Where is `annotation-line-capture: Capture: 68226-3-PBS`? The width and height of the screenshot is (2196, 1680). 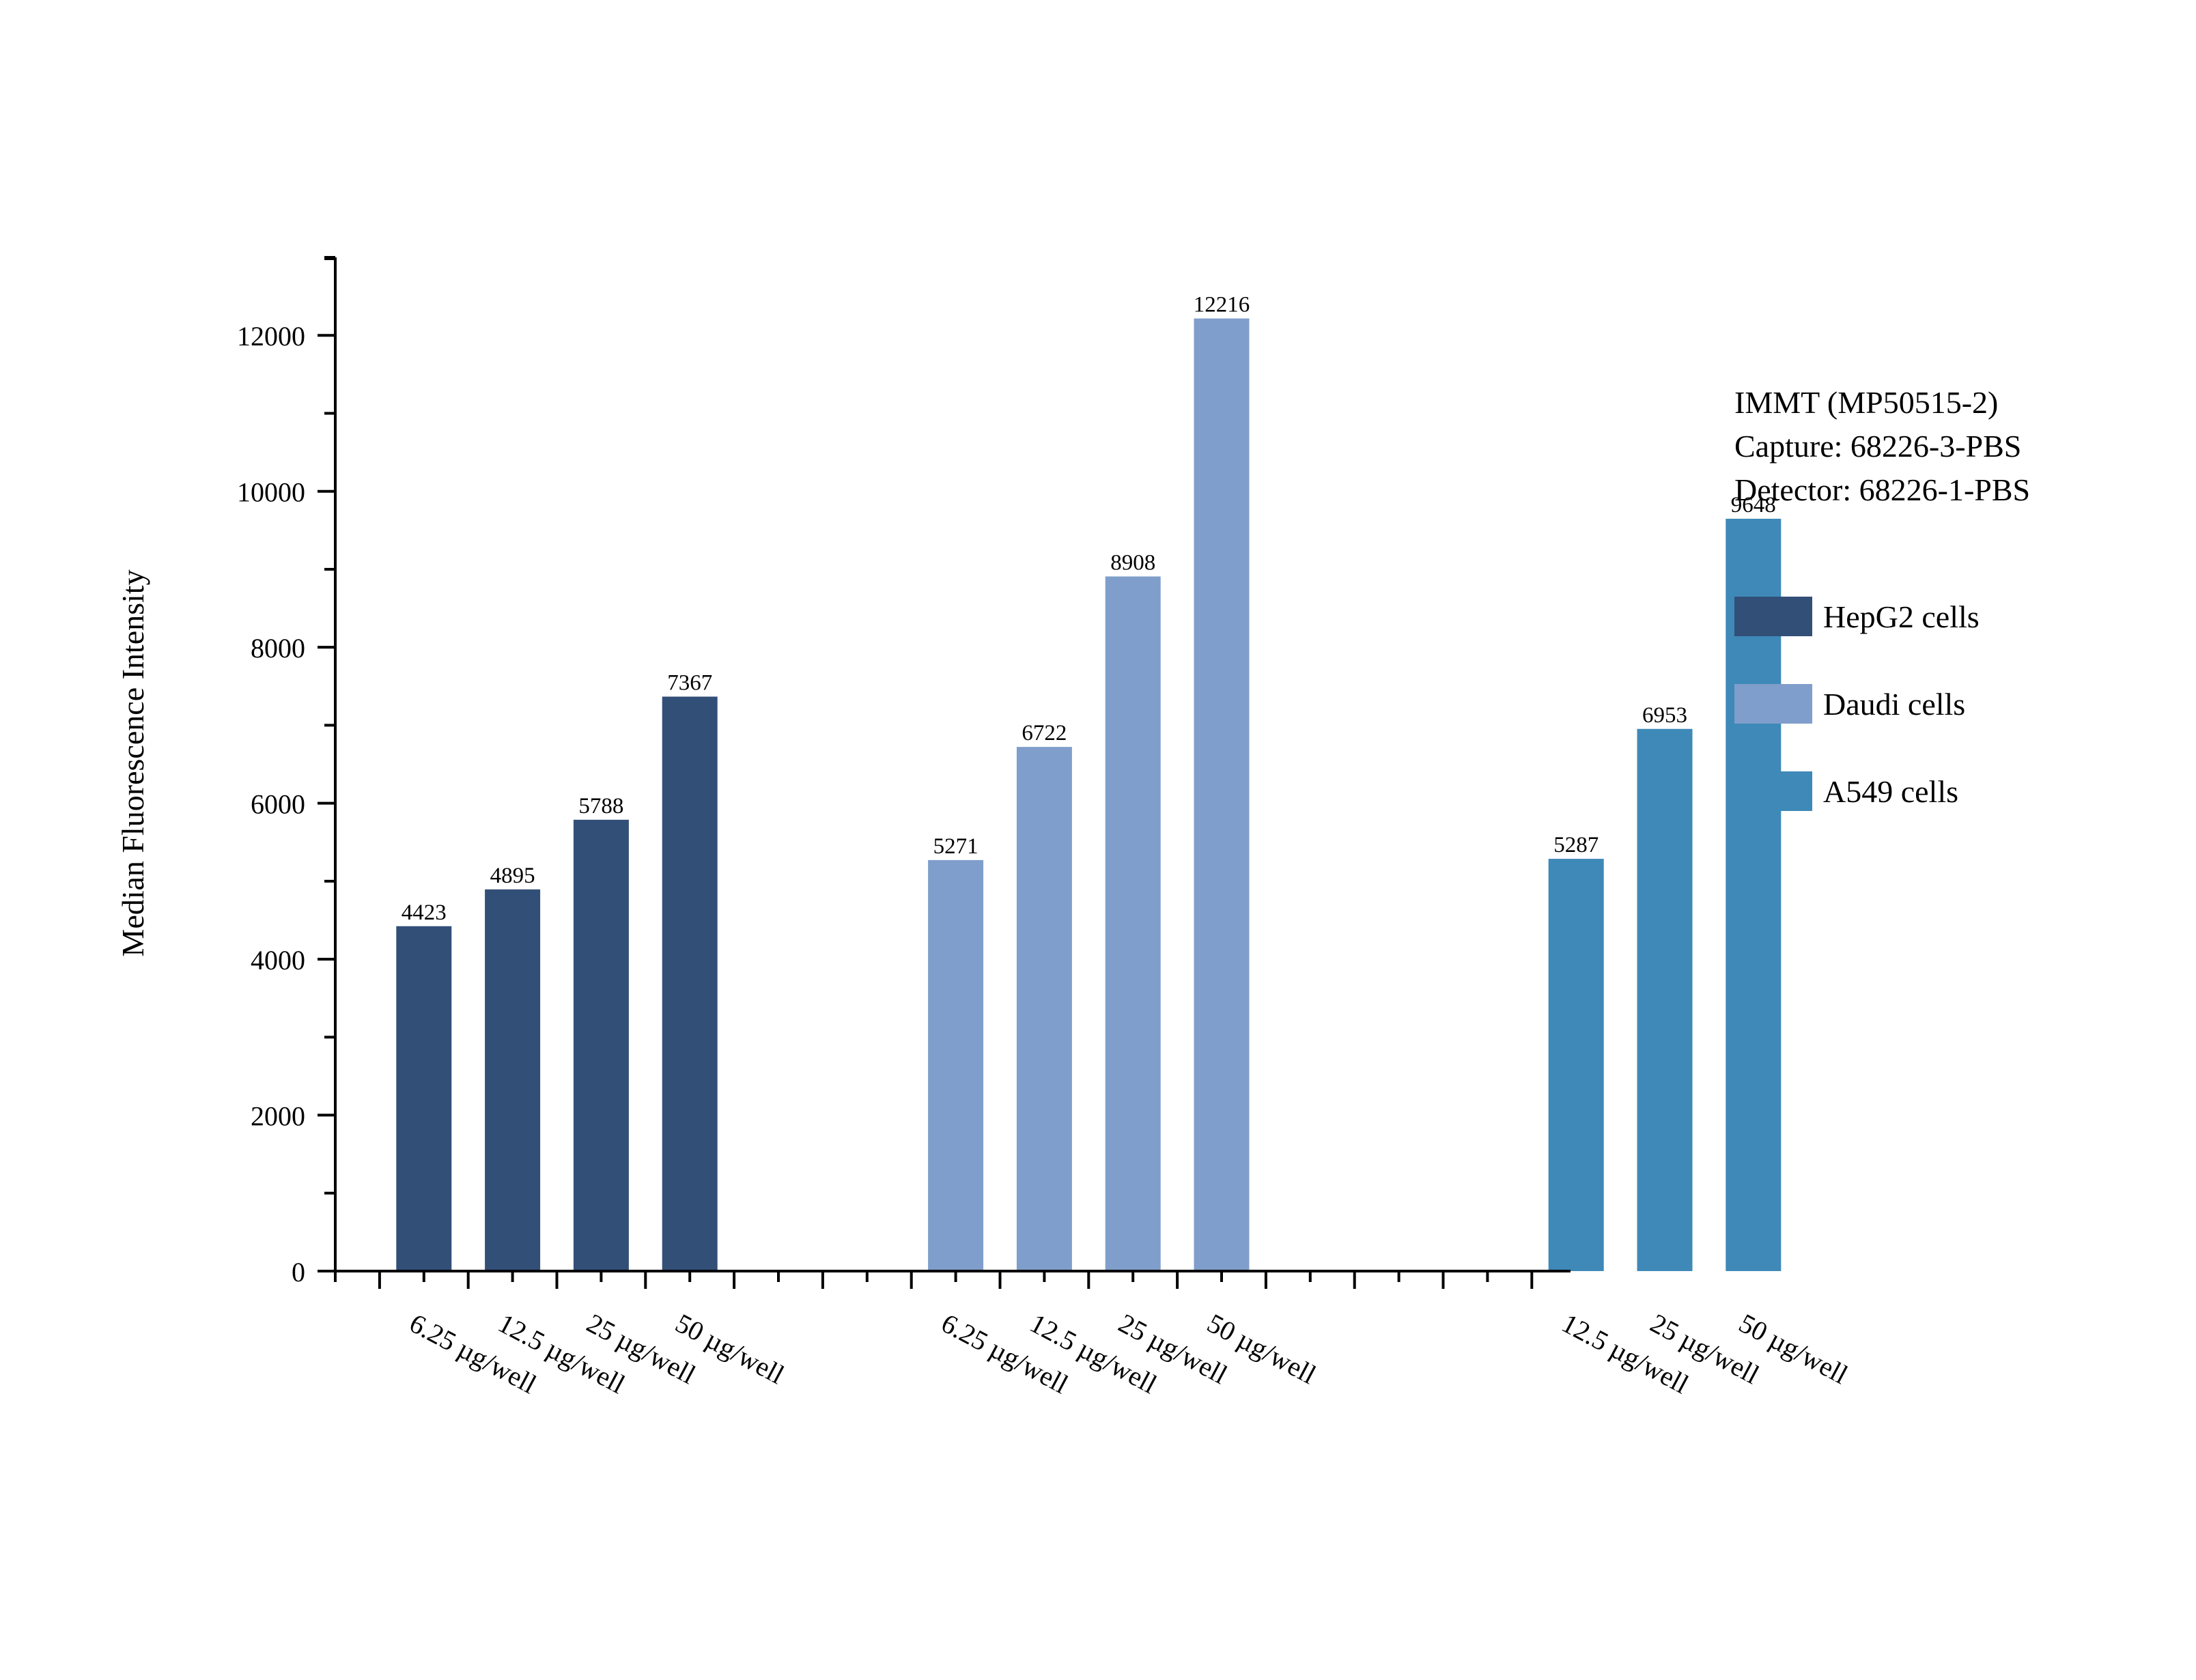
annotation-line-capture: Capture: 68226-3-PBS is located at coordinates (1878, 446).